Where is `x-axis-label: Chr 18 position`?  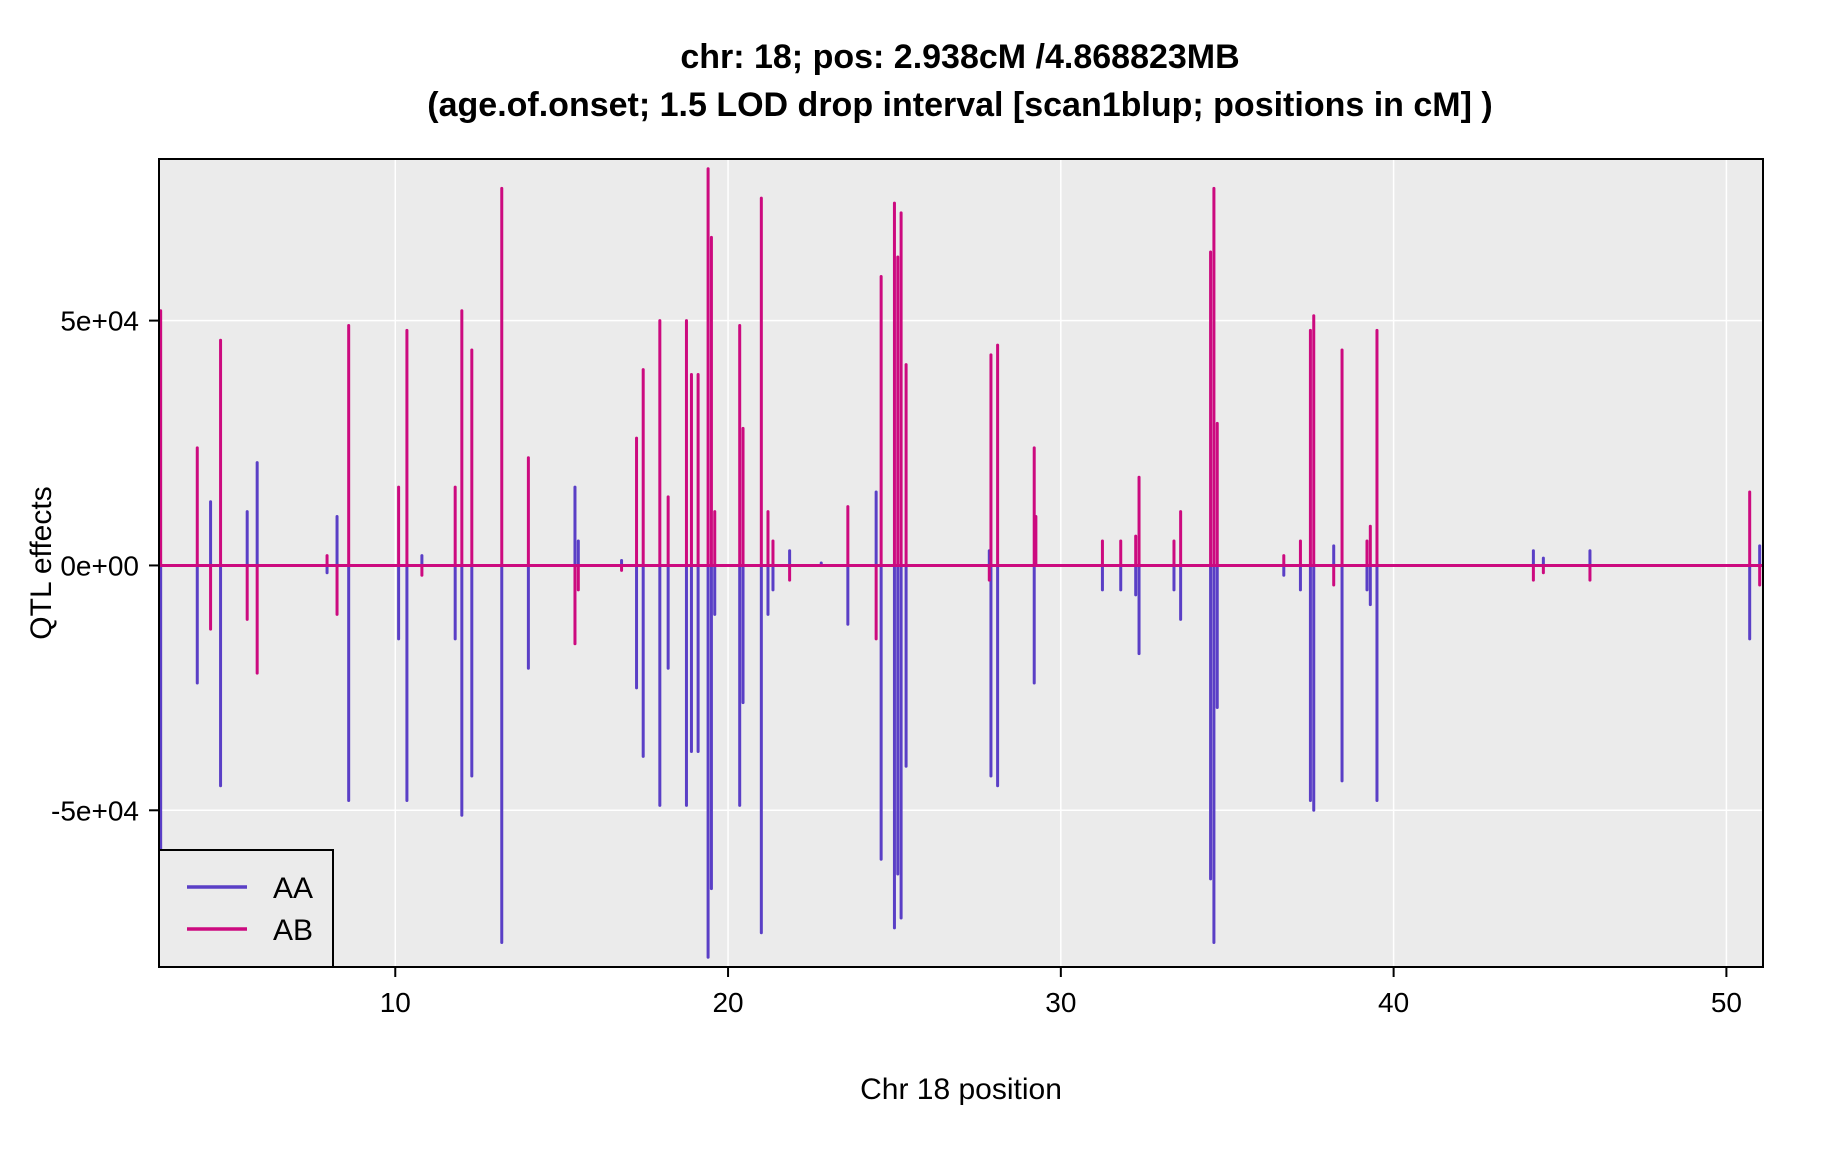 x-axis-label: Chr 18 position is located at coordinates (961, 1089).